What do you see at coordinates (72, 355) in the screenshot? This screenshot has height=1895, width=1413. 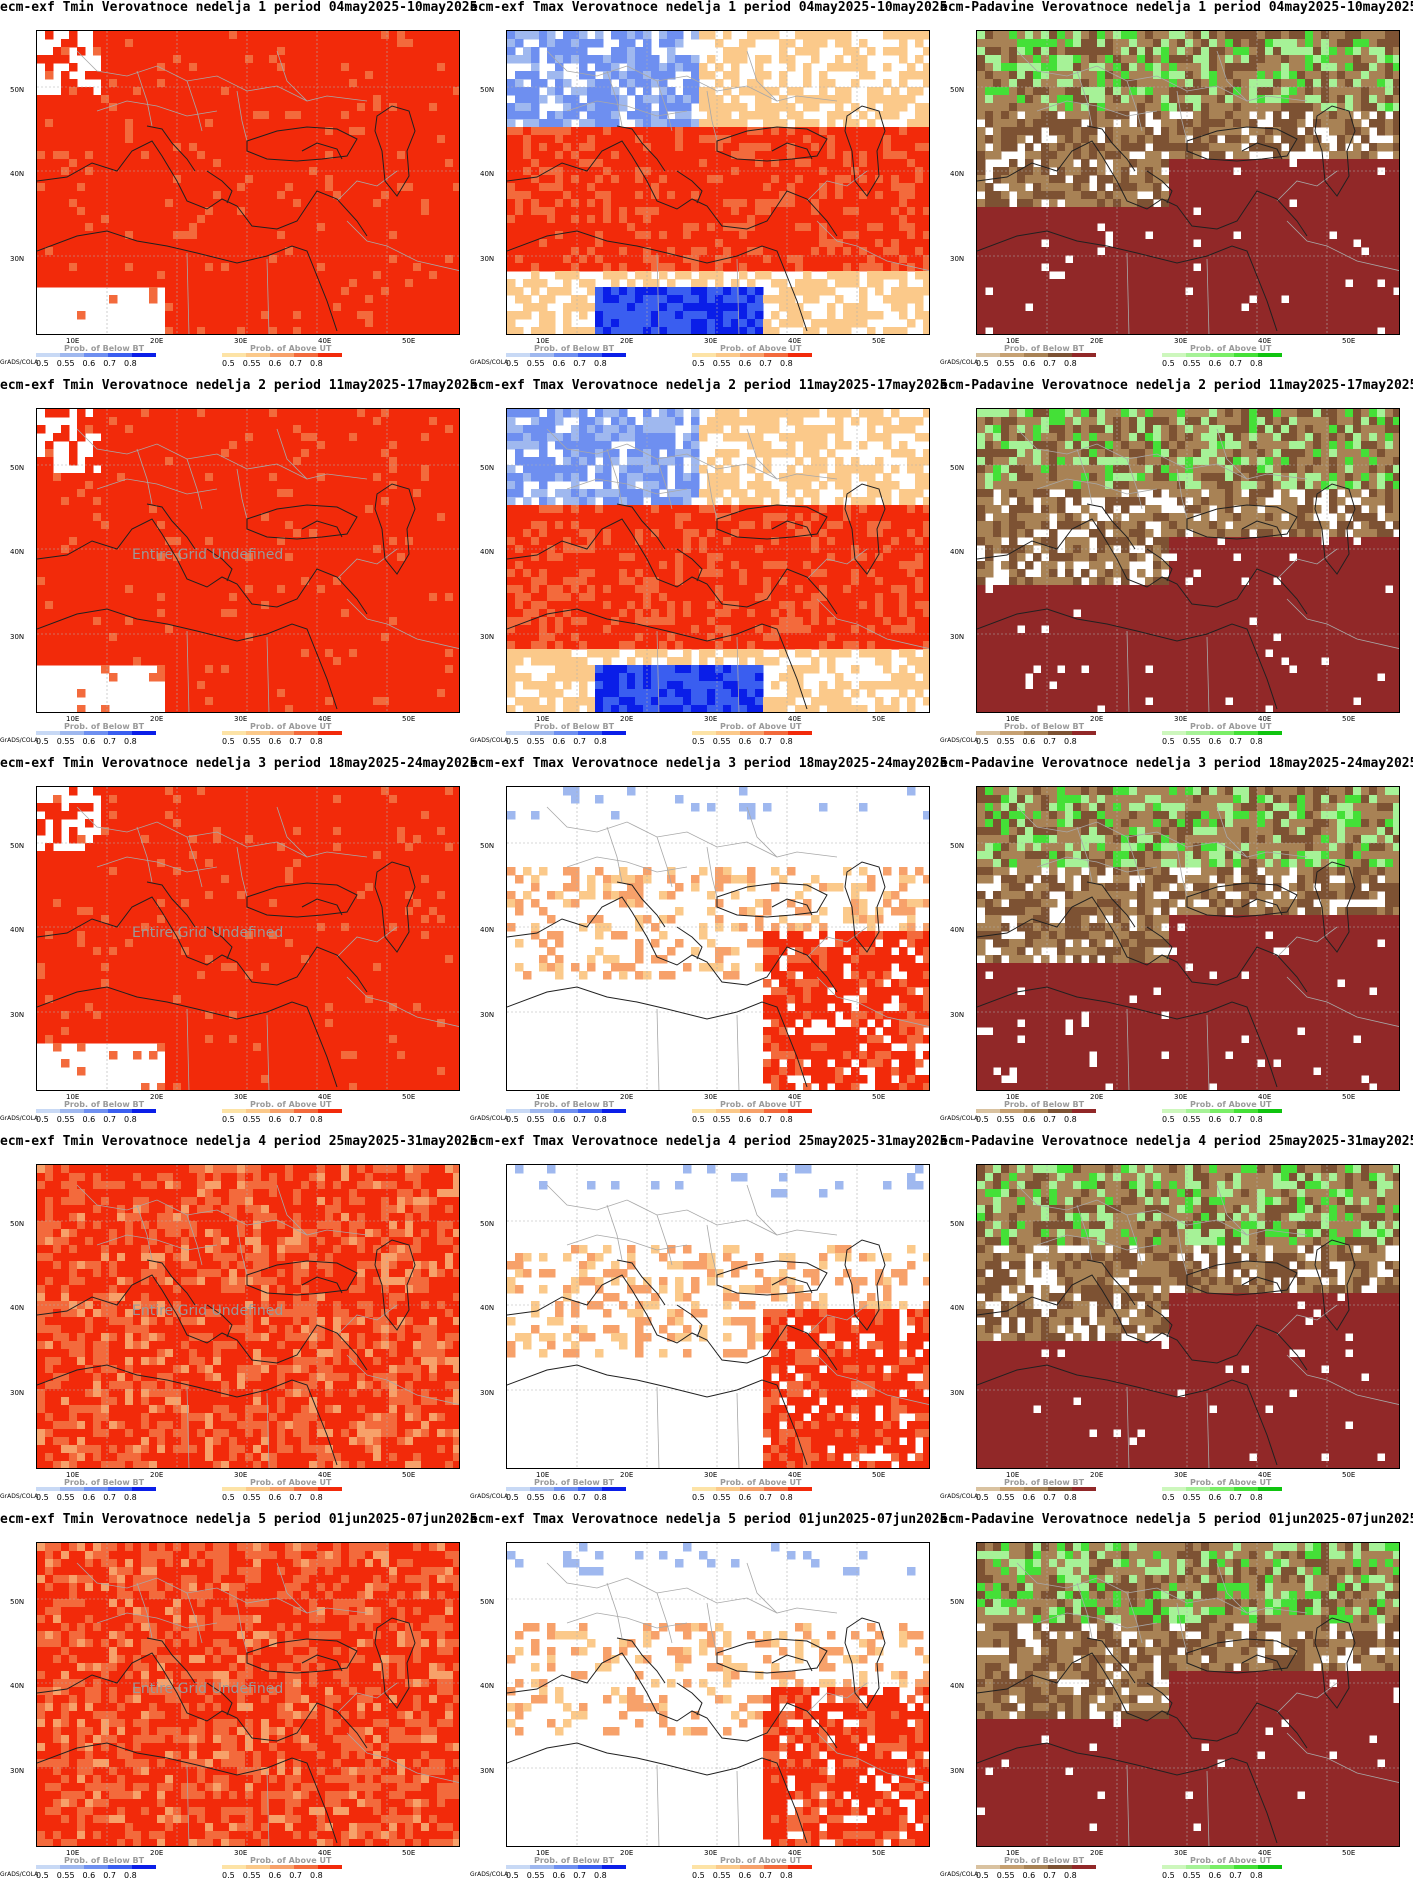 I see `legend-swatch` at bounding box center [72, 355].